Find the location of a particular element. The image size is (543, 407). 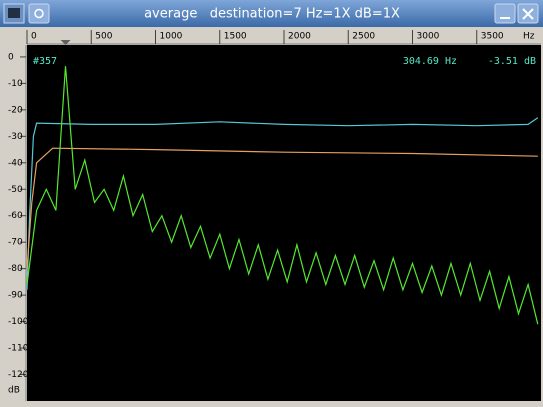

menu-button-icon is located at coordinates (39, 13).